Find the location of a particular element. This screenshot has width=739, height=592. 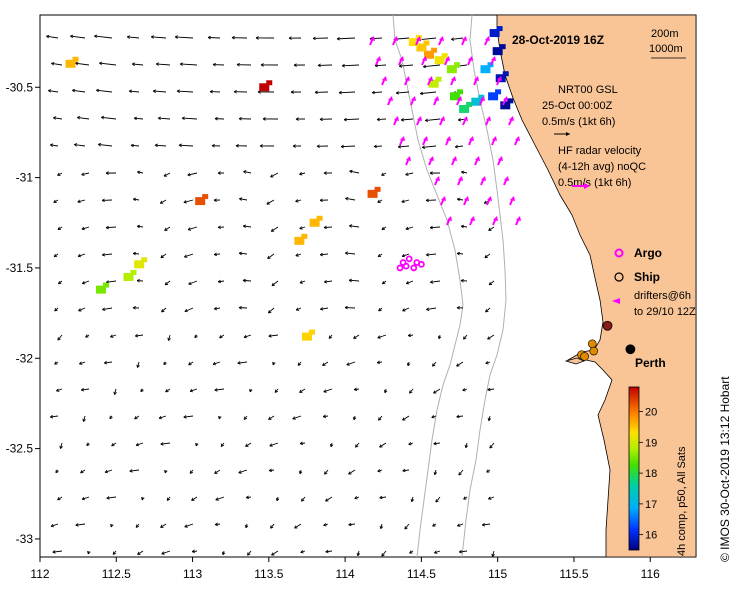

colorbar-tick-label: 18 is located at coordinates (651, 474).